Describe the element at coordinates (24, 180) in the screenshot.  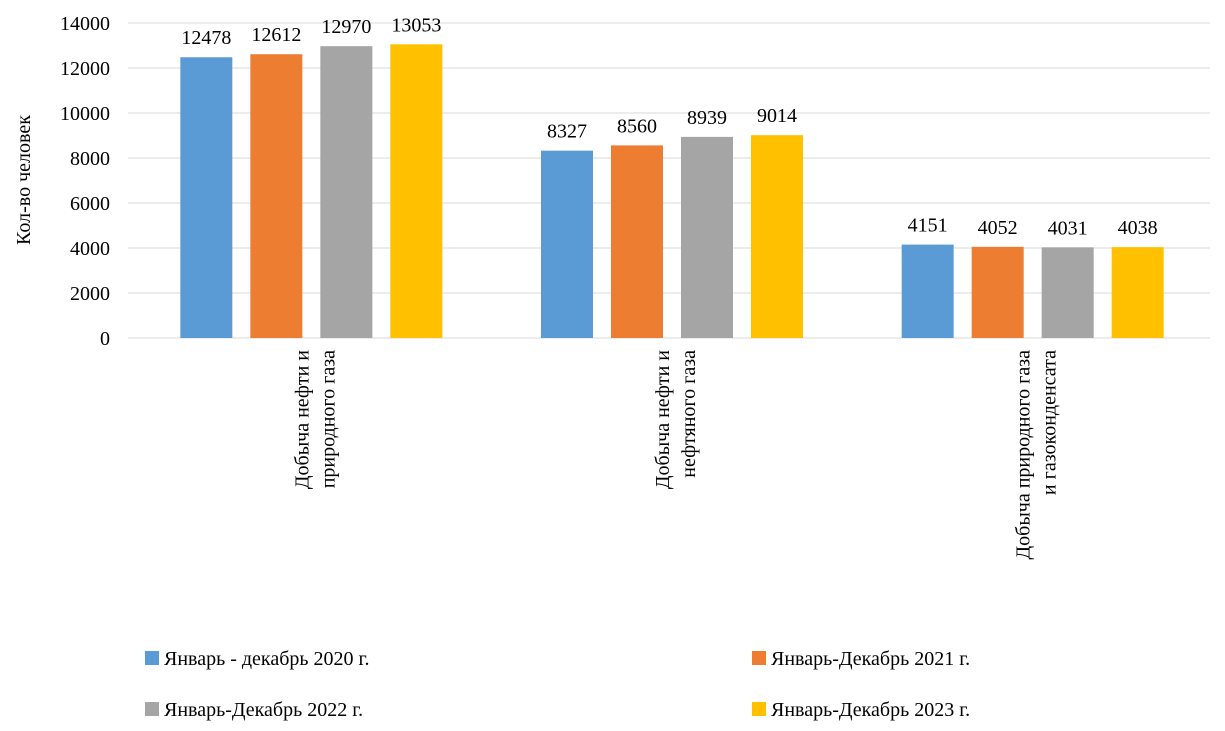
I see `y-axis-title: Кол-во человек` at that location.